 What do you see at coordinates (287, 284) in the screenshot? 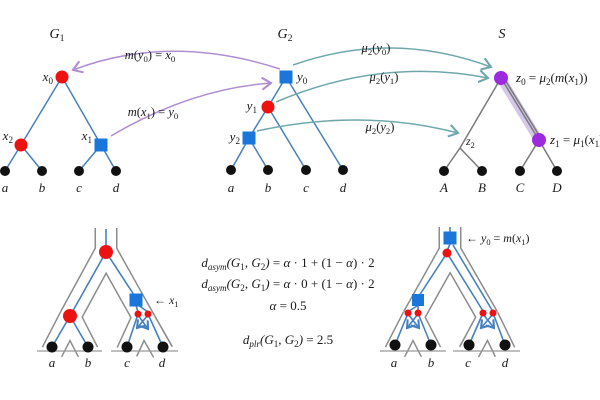
I see `equation-dasym-g2g1: dasym(G2, G1) = α · 0 + (1 − α) · 2` at bounding box center [287, 284].